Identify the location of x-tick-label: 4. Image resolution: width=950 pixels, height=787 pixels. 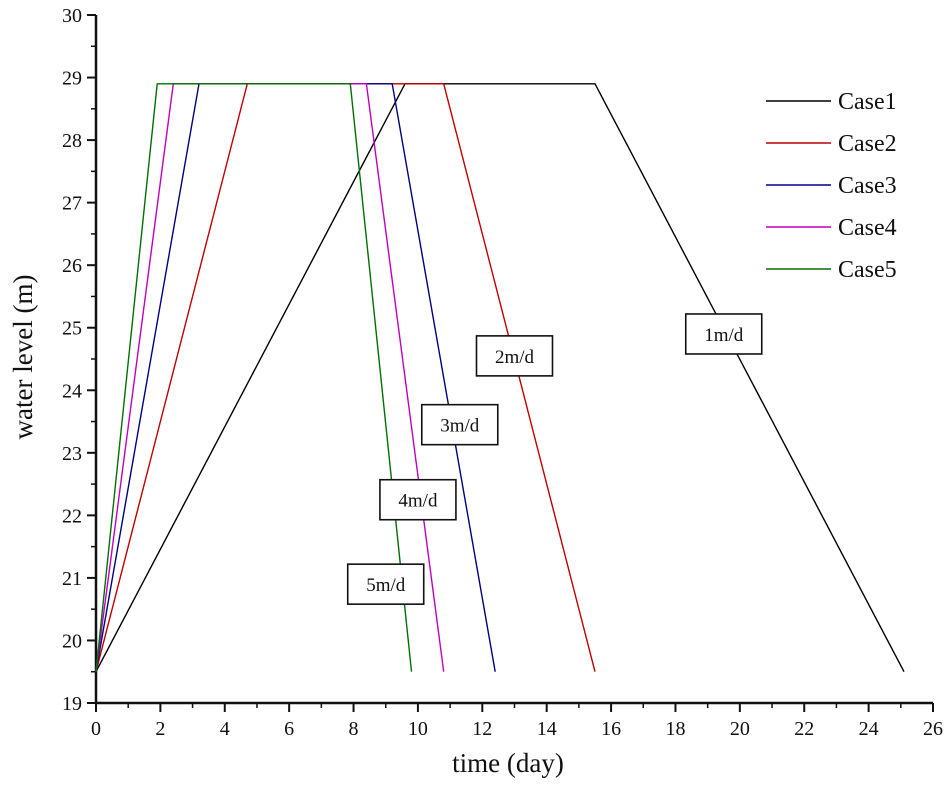
(225, 729).